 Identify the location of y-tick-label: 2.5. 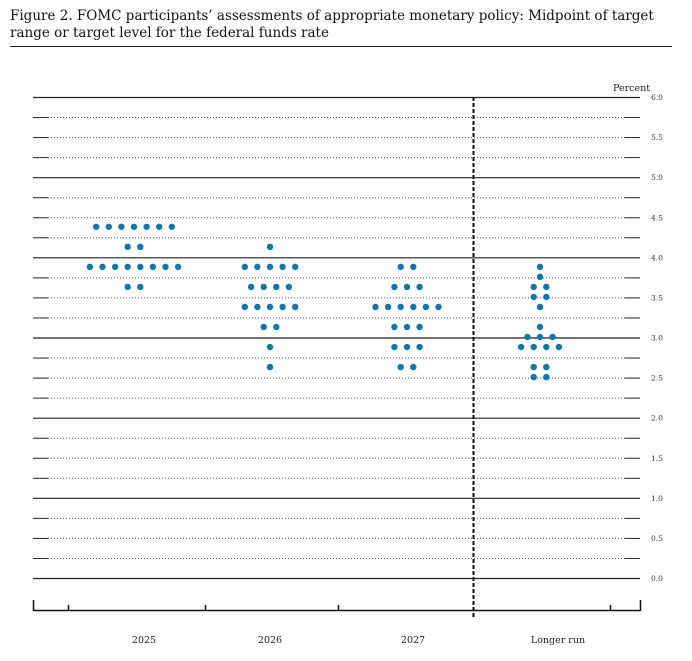
(657, 378).